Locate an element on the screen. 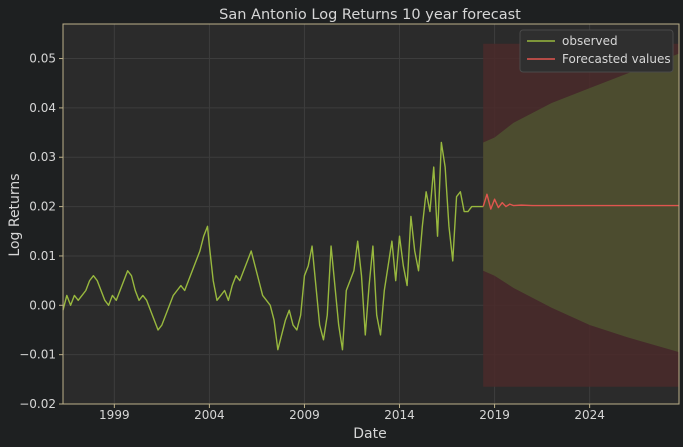 This screenshot has width=683, height=447. y-tick-label: 0.00 is located at coordinates (42, 305).